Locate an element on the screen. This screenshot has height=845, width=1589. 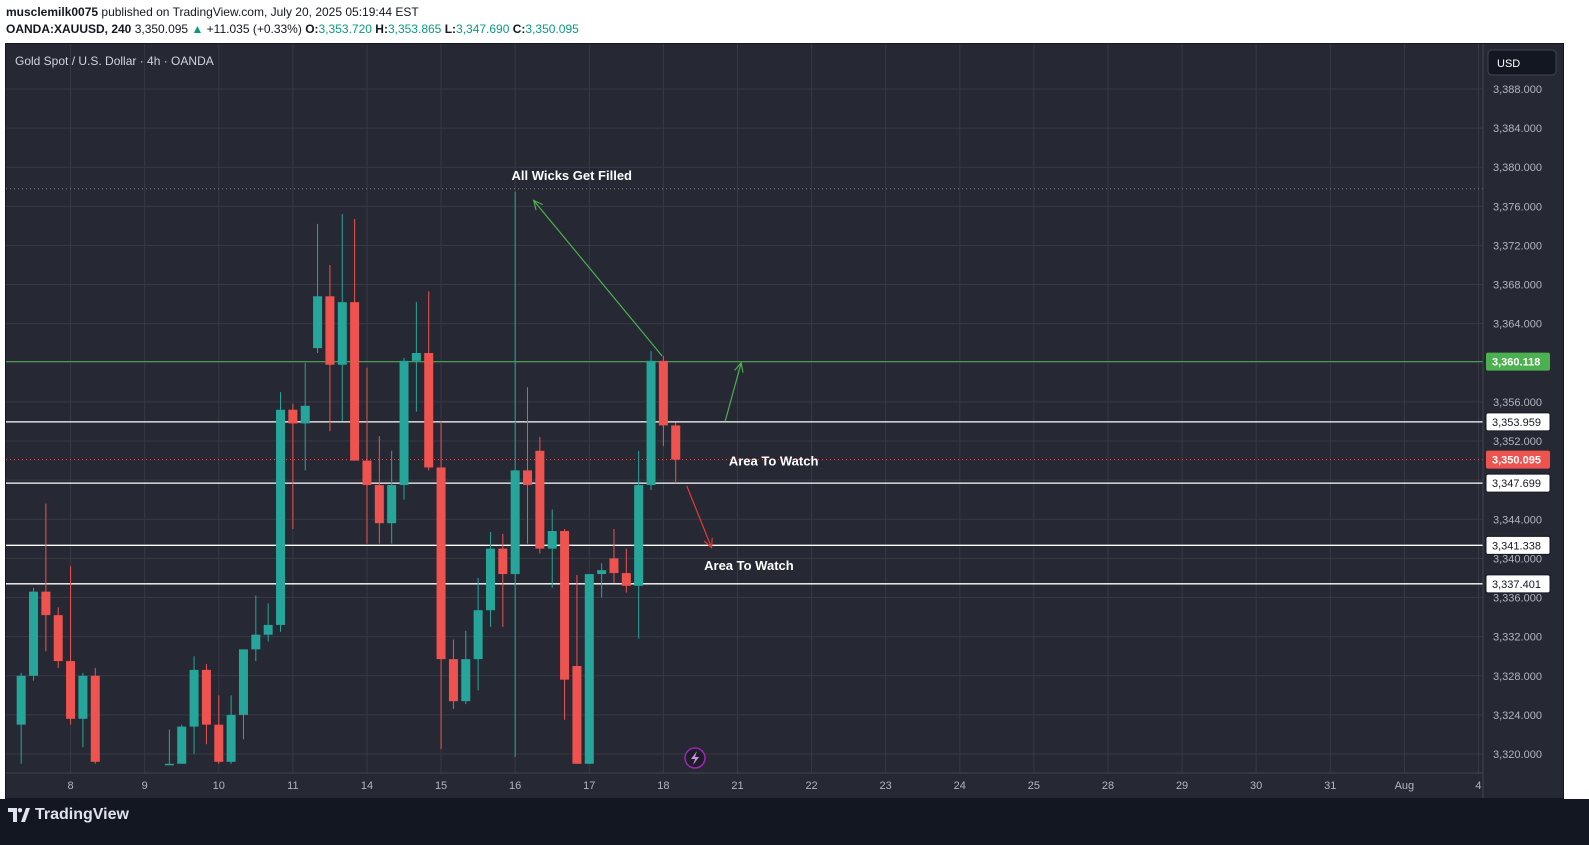
price-tick-label: 3,344.000 is located at coordinates (1517, 520).